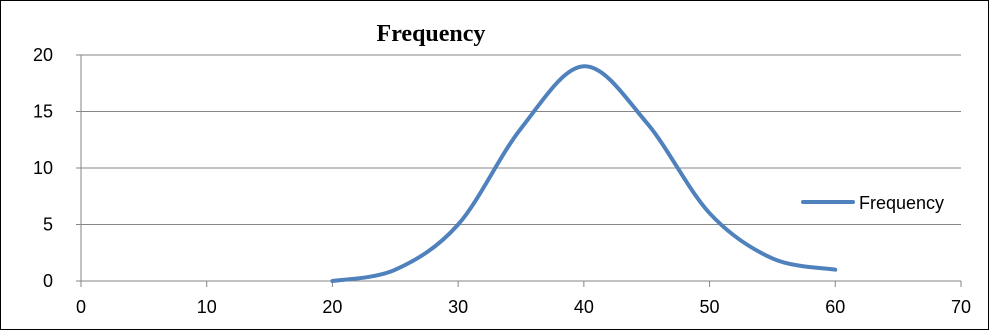 The width and height of the screenshot is (989, 331). I want to click on y-tick-label: 20, so click(43, 55).